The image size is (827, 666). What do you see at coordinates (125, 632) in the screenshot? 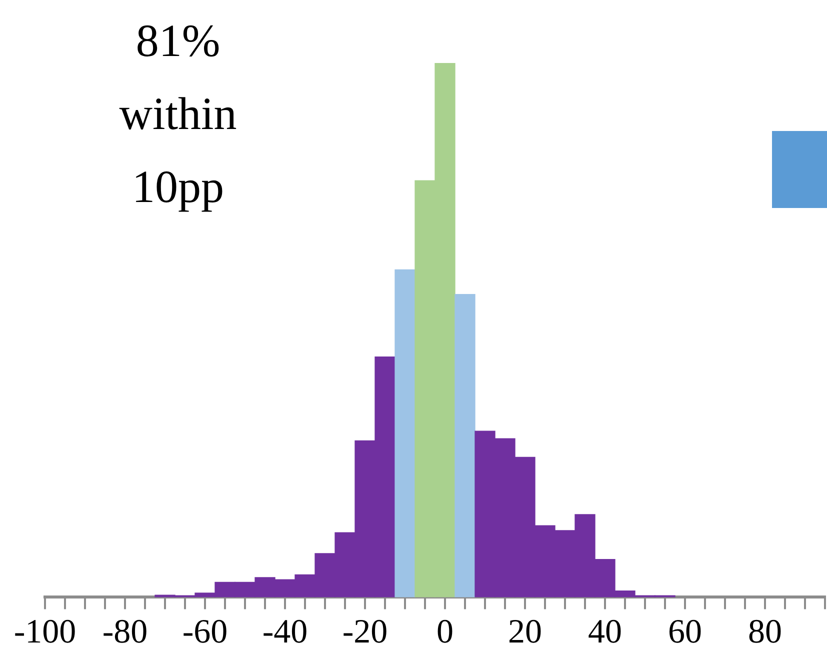
I see `x-tick-label: -80` at bounding box center [125, 632].